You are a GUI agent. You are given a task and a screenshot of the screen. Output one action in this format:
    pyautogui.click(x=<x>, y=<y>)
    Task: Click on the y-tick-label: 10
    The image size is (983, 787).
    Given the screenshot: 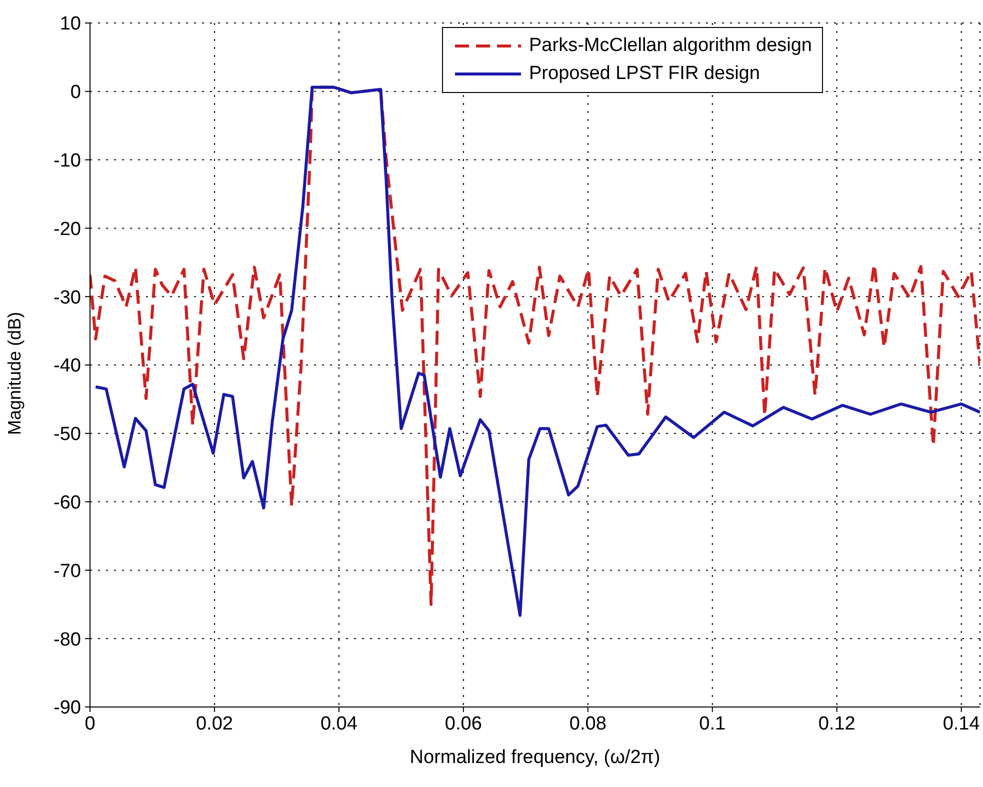 What is the action you would take?
    pyautogui.click(x=70, y=24)
    